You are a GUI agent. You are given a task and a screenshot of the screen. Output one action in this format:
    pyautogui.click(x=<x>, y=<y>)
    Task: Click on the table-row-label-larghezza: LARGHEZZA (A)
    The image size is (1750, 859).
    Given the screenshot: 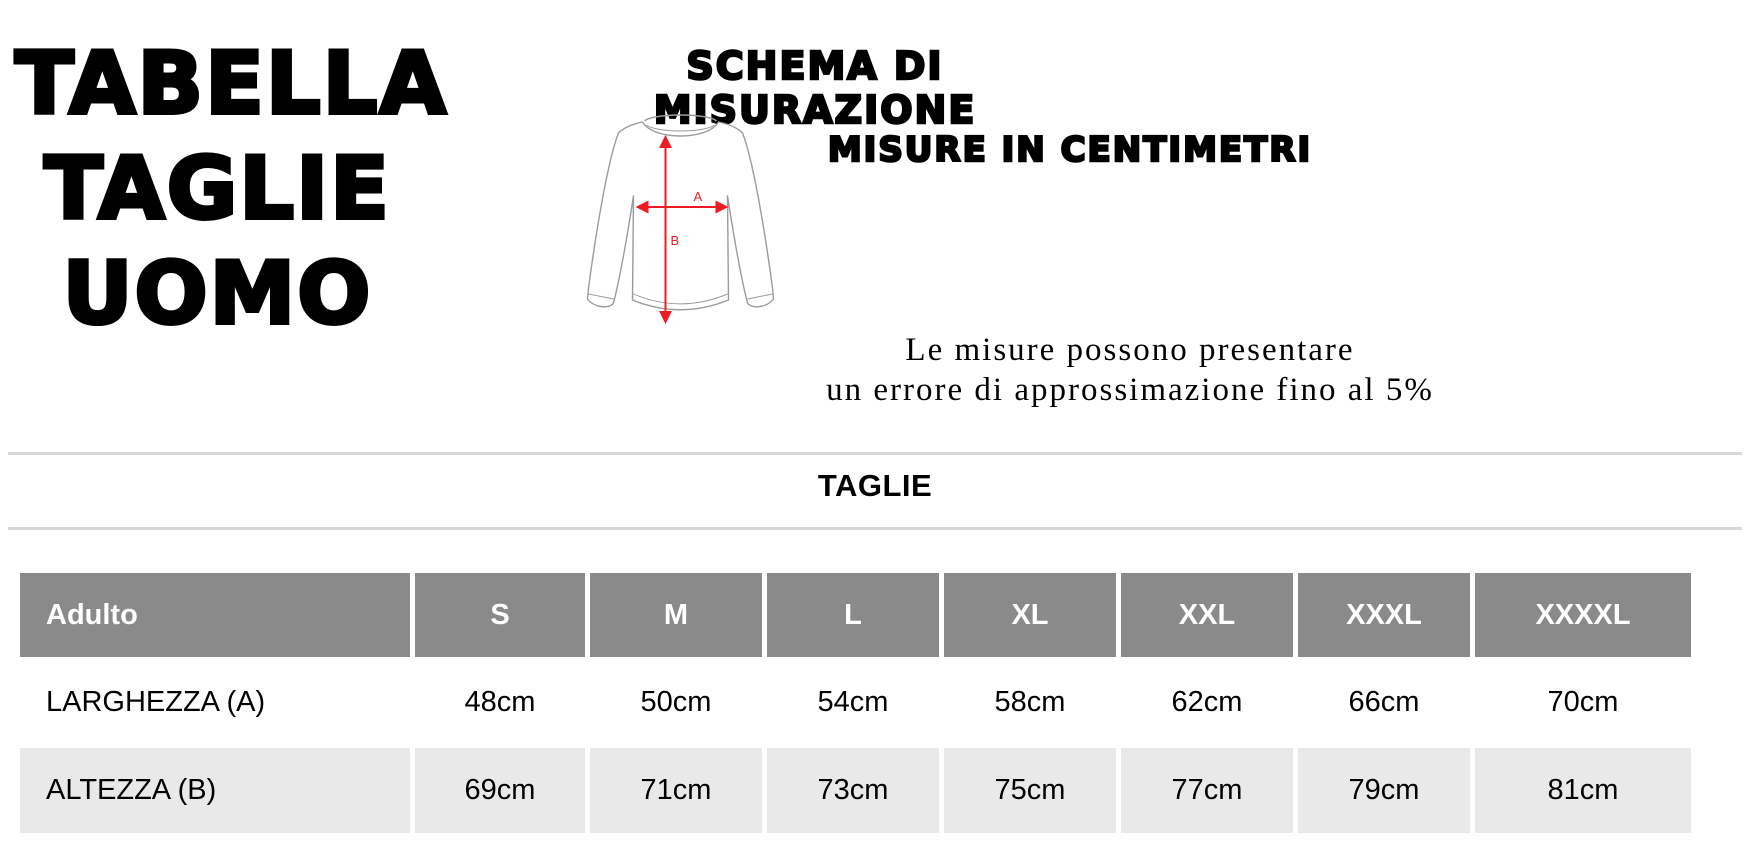 What is the action you would take?
    pyautogui.click(x=215, y=702)
    